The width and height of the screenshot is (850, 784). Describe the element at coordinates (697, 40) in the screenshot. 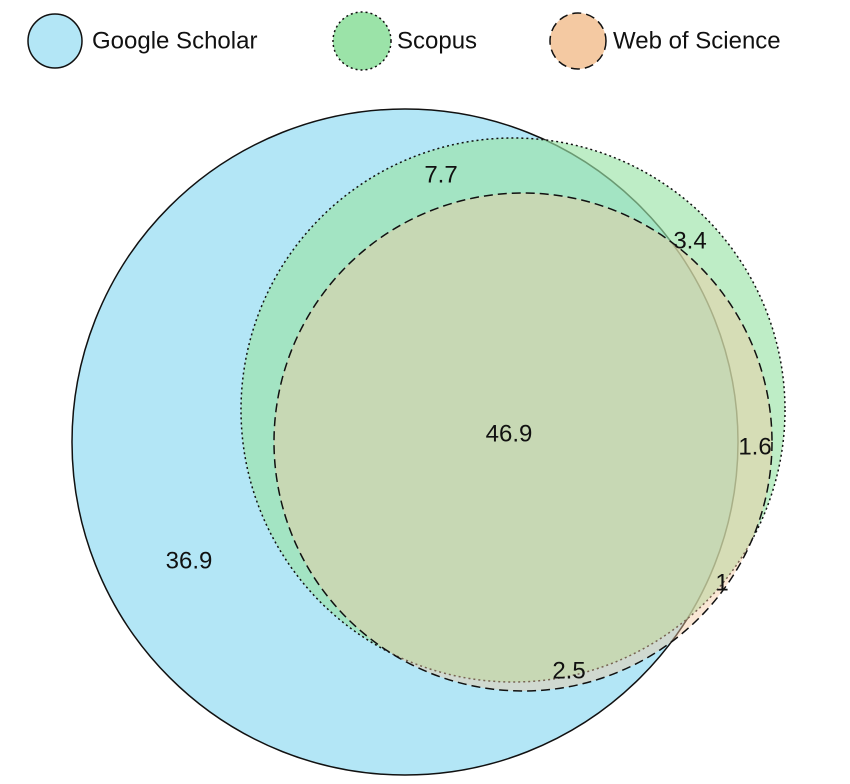

I see `legend-label: Web of Science` at that location.